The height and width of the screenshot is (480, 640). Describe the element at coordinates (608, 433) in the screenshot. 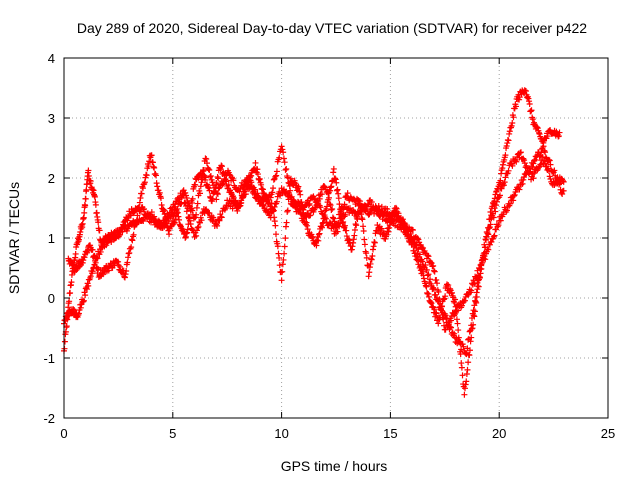

I see `x-tick-label: 25` at that location.